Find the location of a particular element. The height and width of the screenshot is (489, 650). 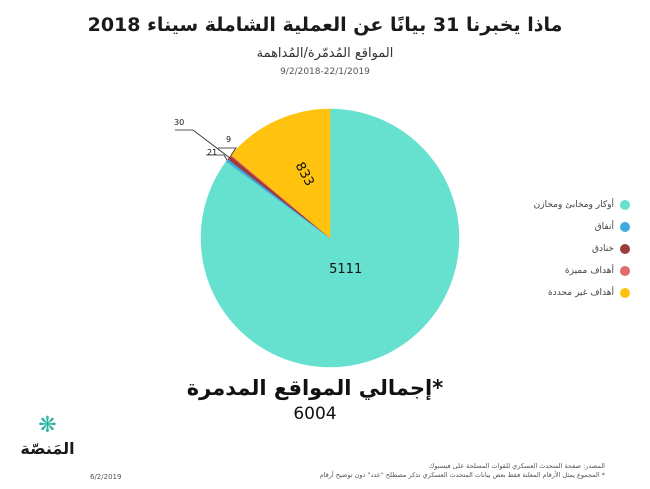

footer-date: 6/2/2019 is located at coordinates (106, 477).